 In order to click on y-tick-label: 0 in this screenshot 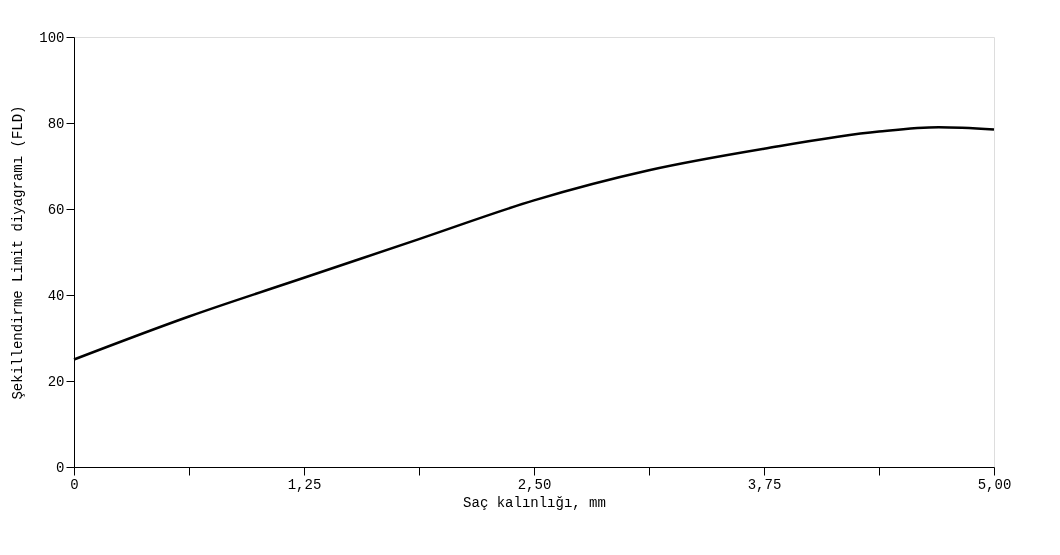, I will do `click(60, 467)`.